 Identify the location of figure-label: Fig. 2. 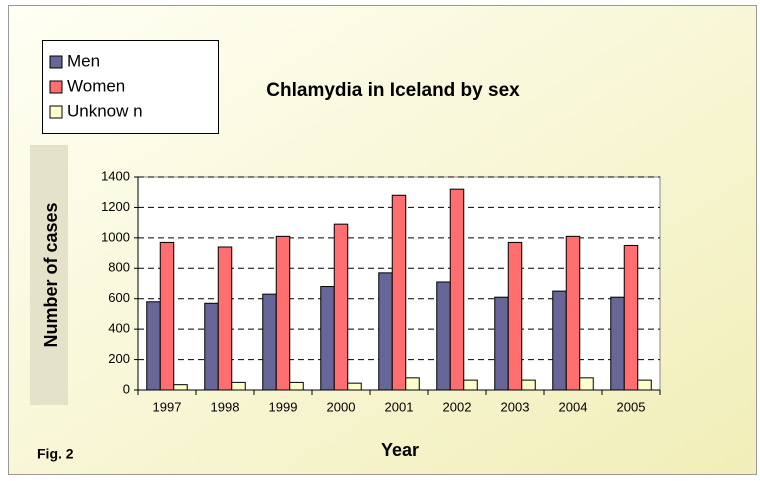
(55, 454).